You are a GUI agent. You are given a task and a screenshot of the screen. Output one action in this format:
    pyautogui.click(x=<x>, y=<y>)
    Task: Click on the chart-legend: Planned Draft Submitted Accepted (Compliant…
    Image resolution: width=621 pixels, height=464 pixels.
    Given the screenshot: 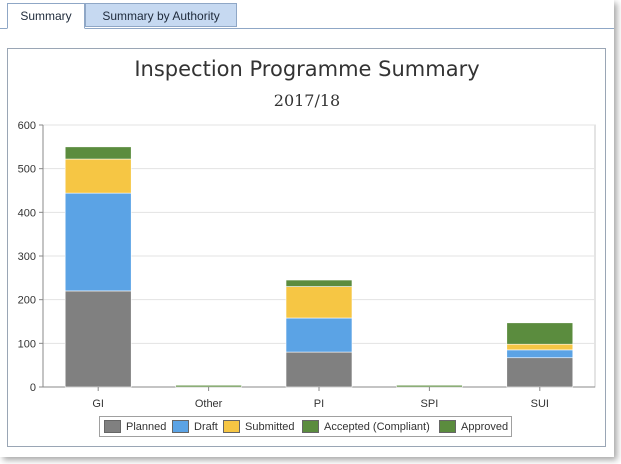 What is the action you would take?
    pyautogui.click(x=305, y=426)
    